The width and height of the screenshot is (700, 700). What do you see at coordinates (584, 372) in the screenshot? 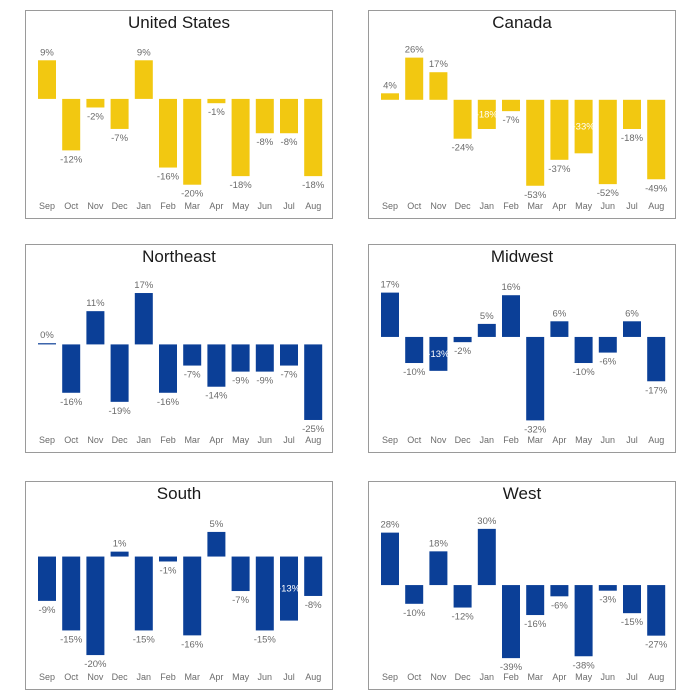
I see `data-label: -10%` at bounding box center [584, 372].